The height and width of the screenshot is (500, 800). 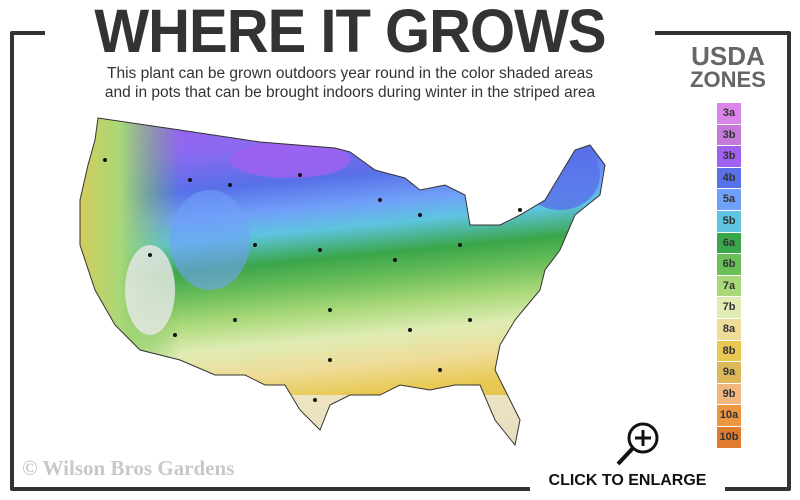 I want to click on legend-zone-10b: 10b, so click(x=729, y=437).